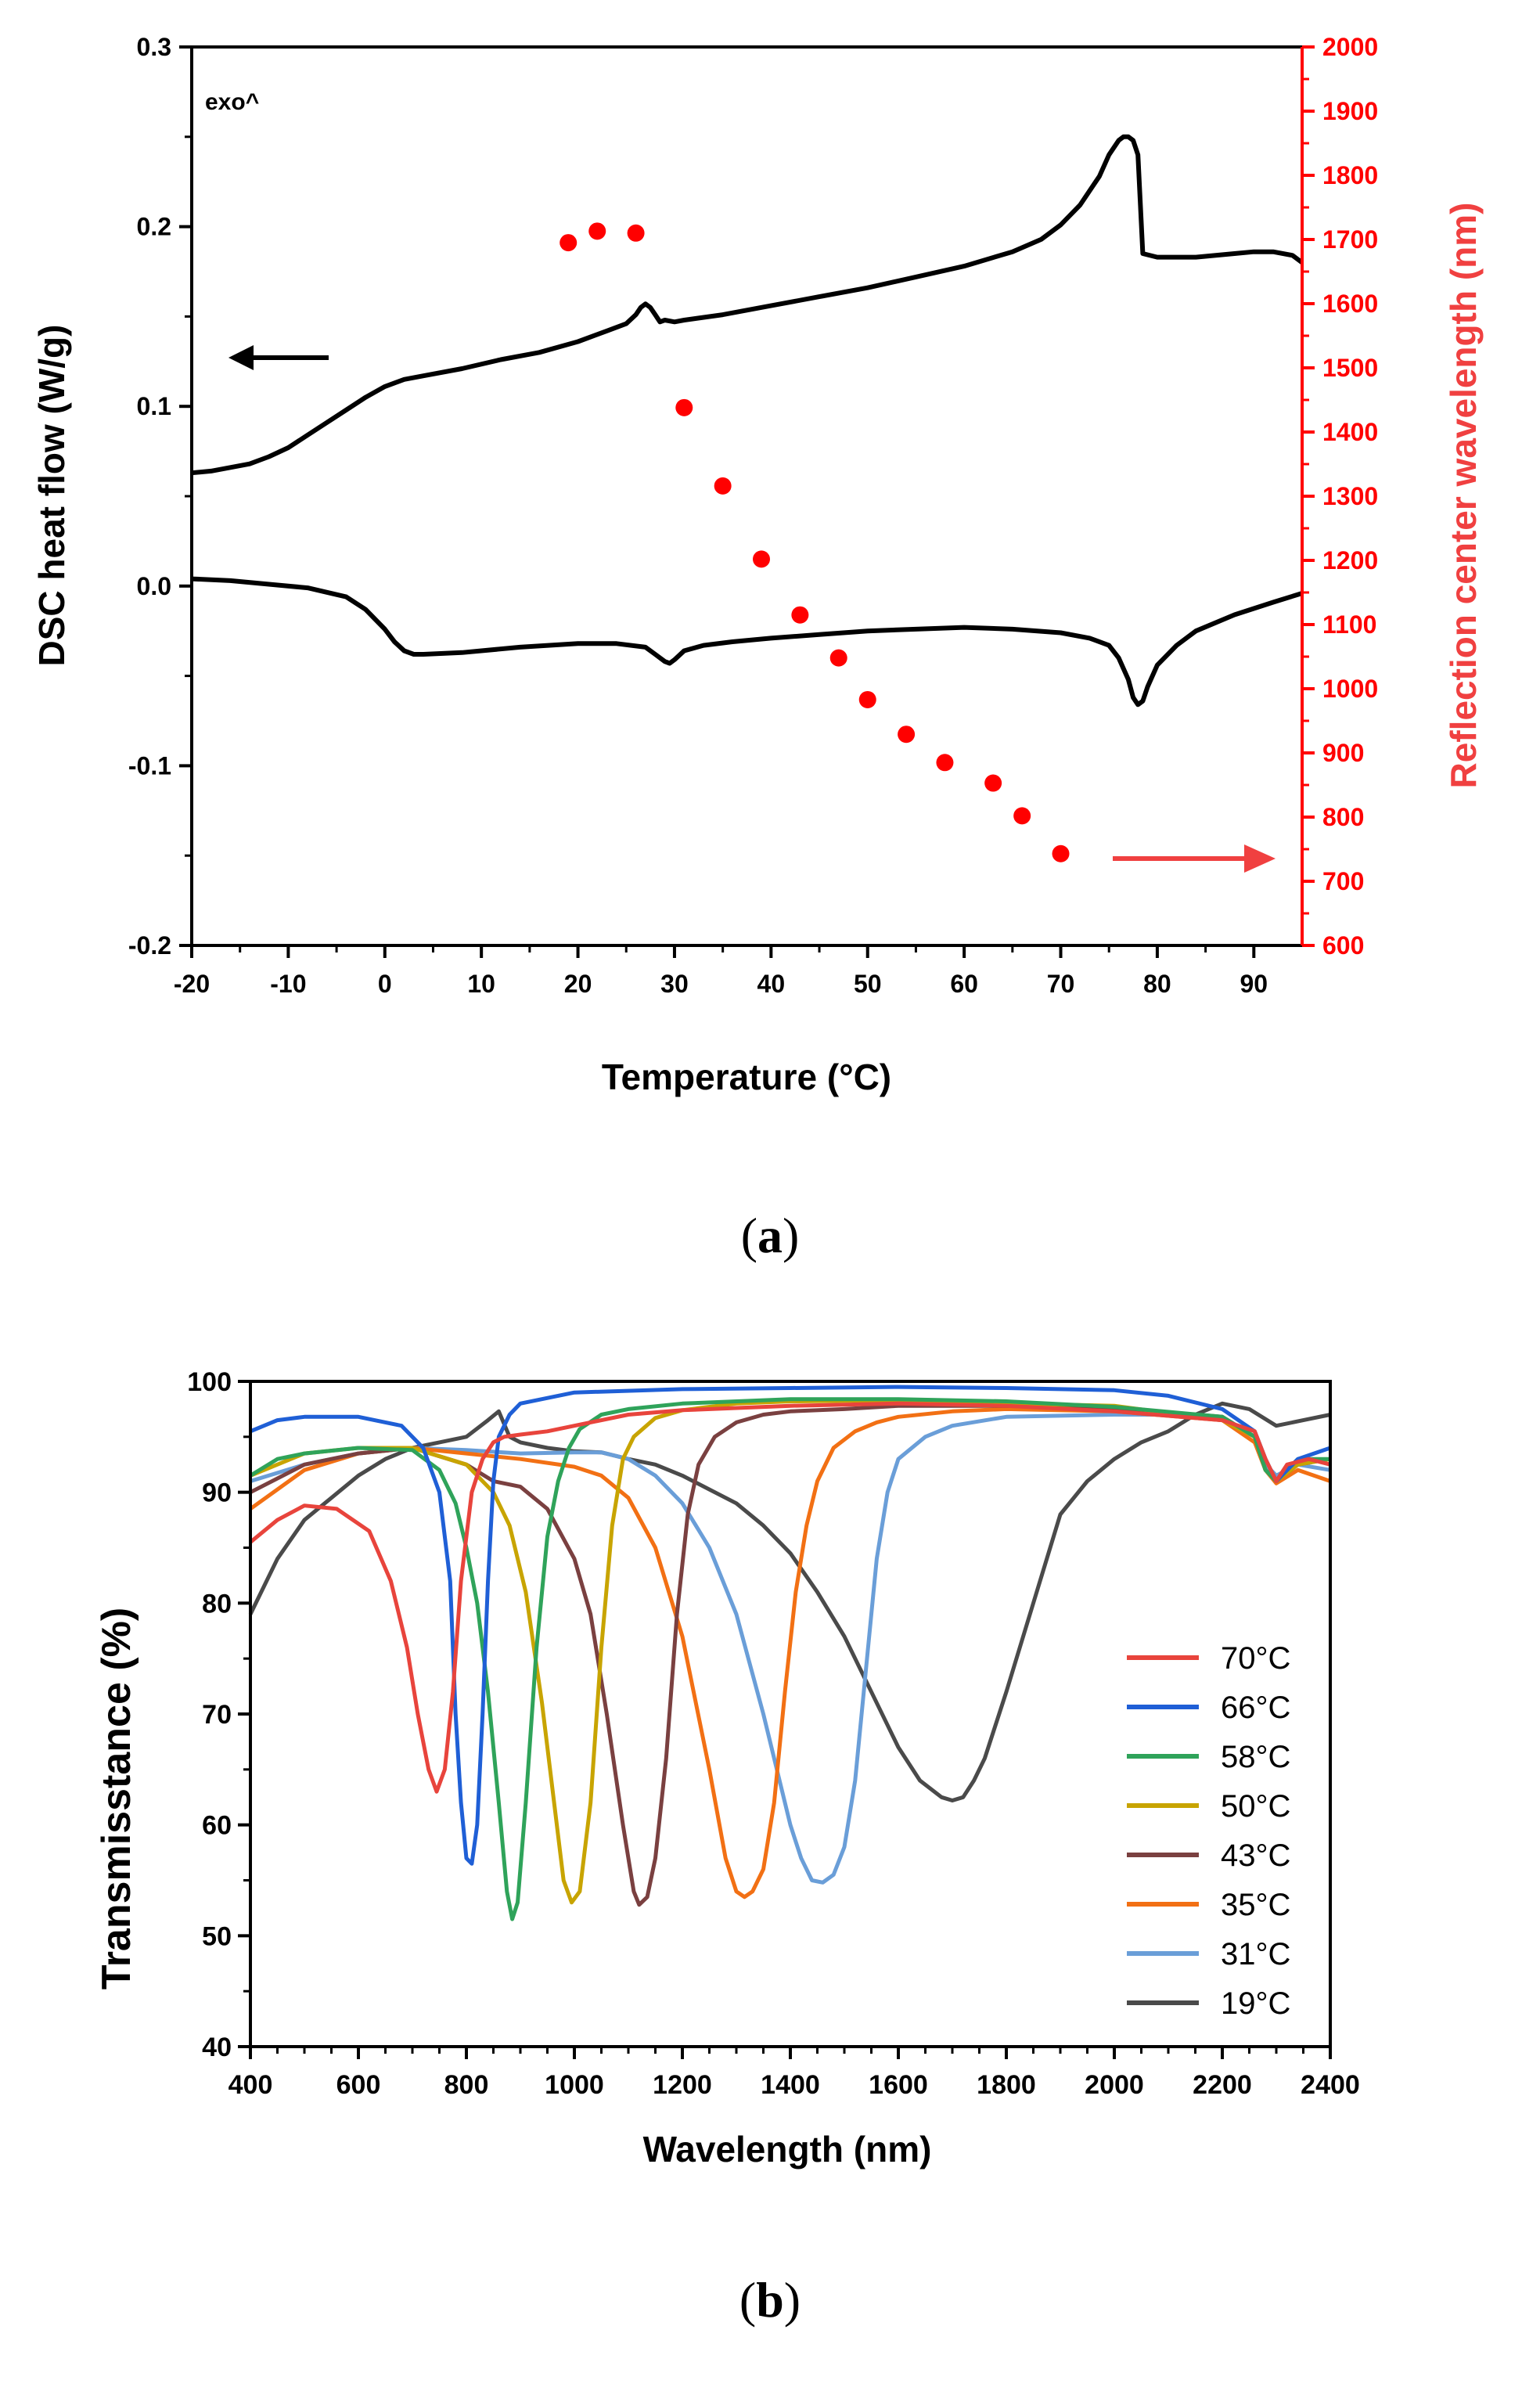 The height and width of the screenshot is (2391, 1540). Describe the element at coordinates (217, 1493) in the screenshot. I see `y-tick-label: 90` at that location.